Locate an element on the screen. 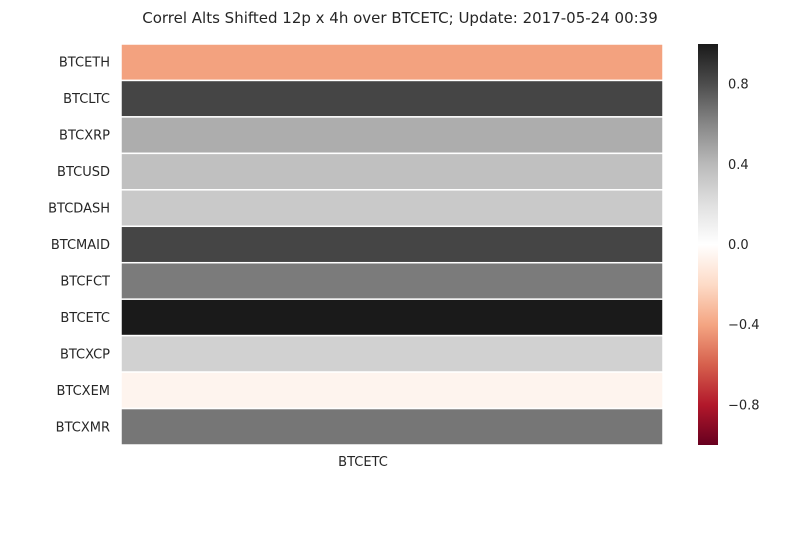  row-tick-label: BTCDASH is located at coordinates (79, 209).